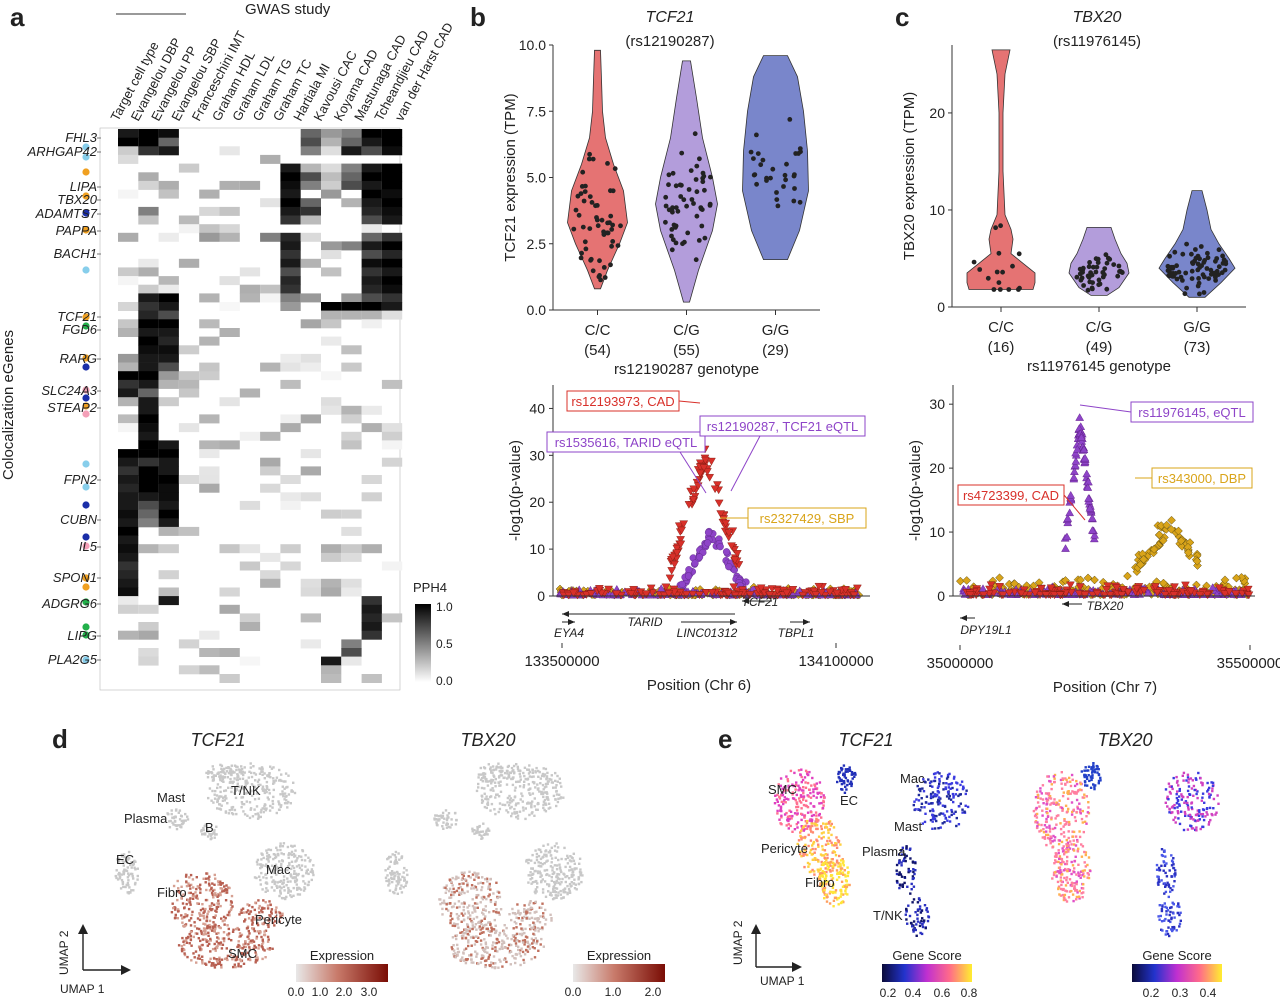 The height and width of the screenshot is (1001, 1280). I want to click on gene-label: CUBN, so click(78, 519).